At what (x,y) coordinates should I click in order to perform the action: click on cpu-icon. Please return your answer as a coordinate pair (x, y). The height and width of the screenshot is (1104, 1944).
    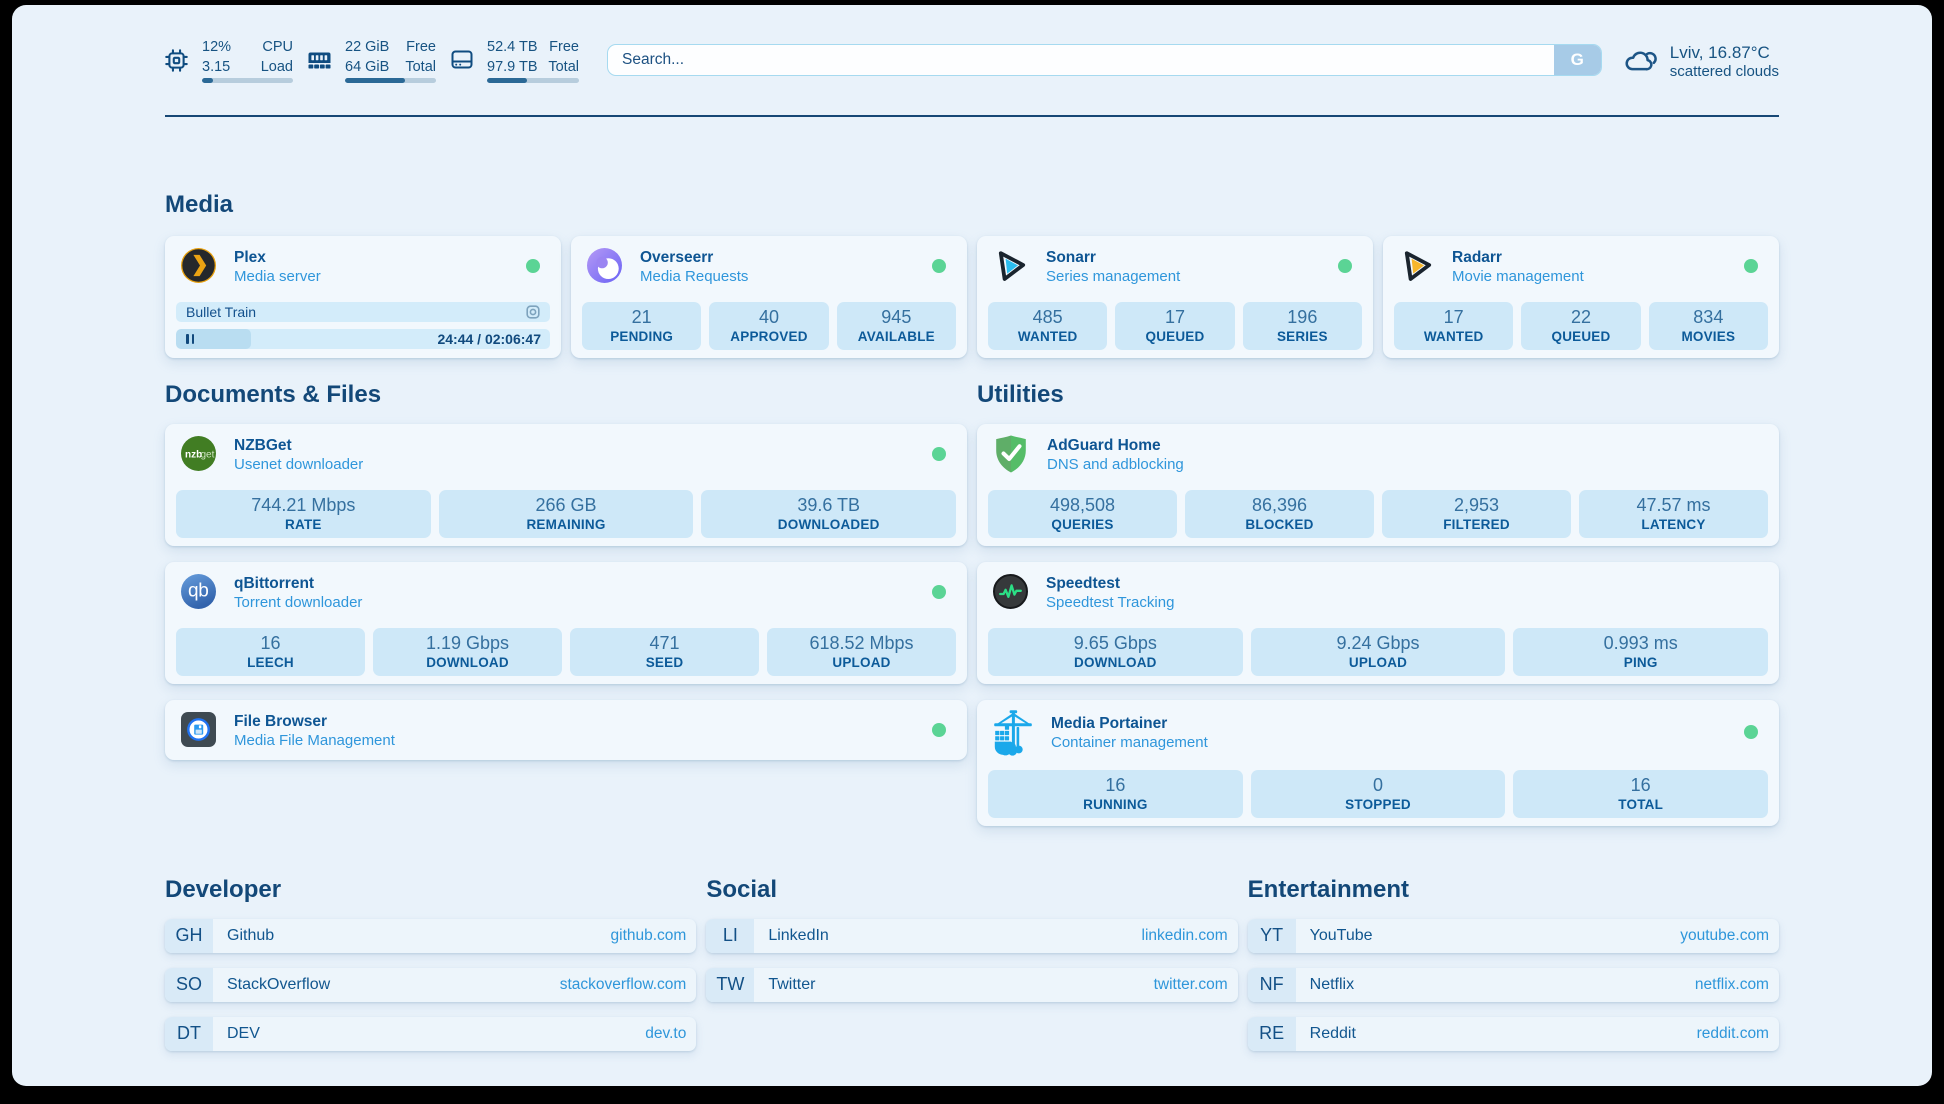
    Looking at the image, I should click on (176, 66).